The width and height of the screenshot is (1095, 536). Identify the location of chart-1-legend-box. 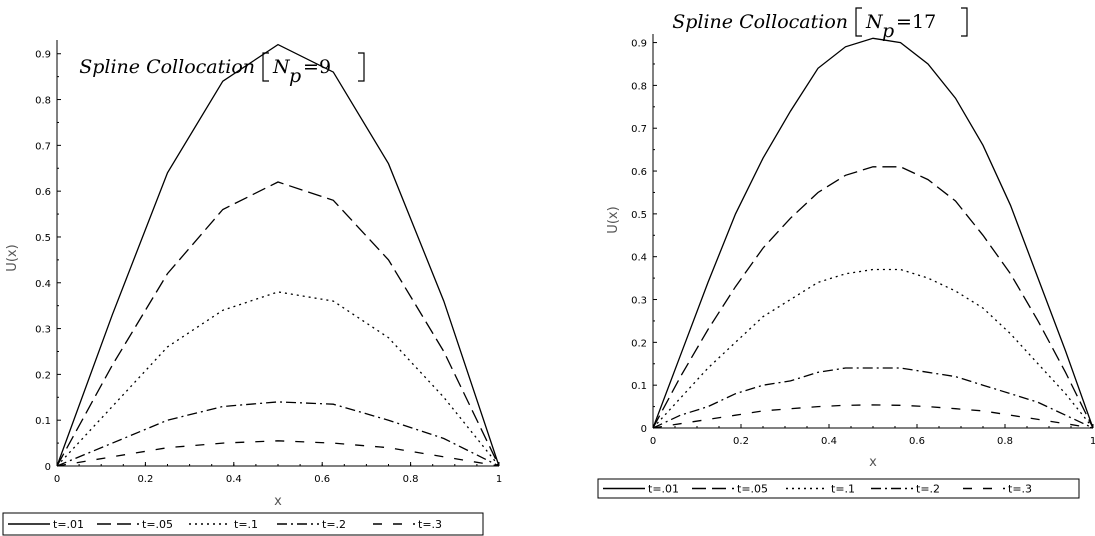
(243, 524).